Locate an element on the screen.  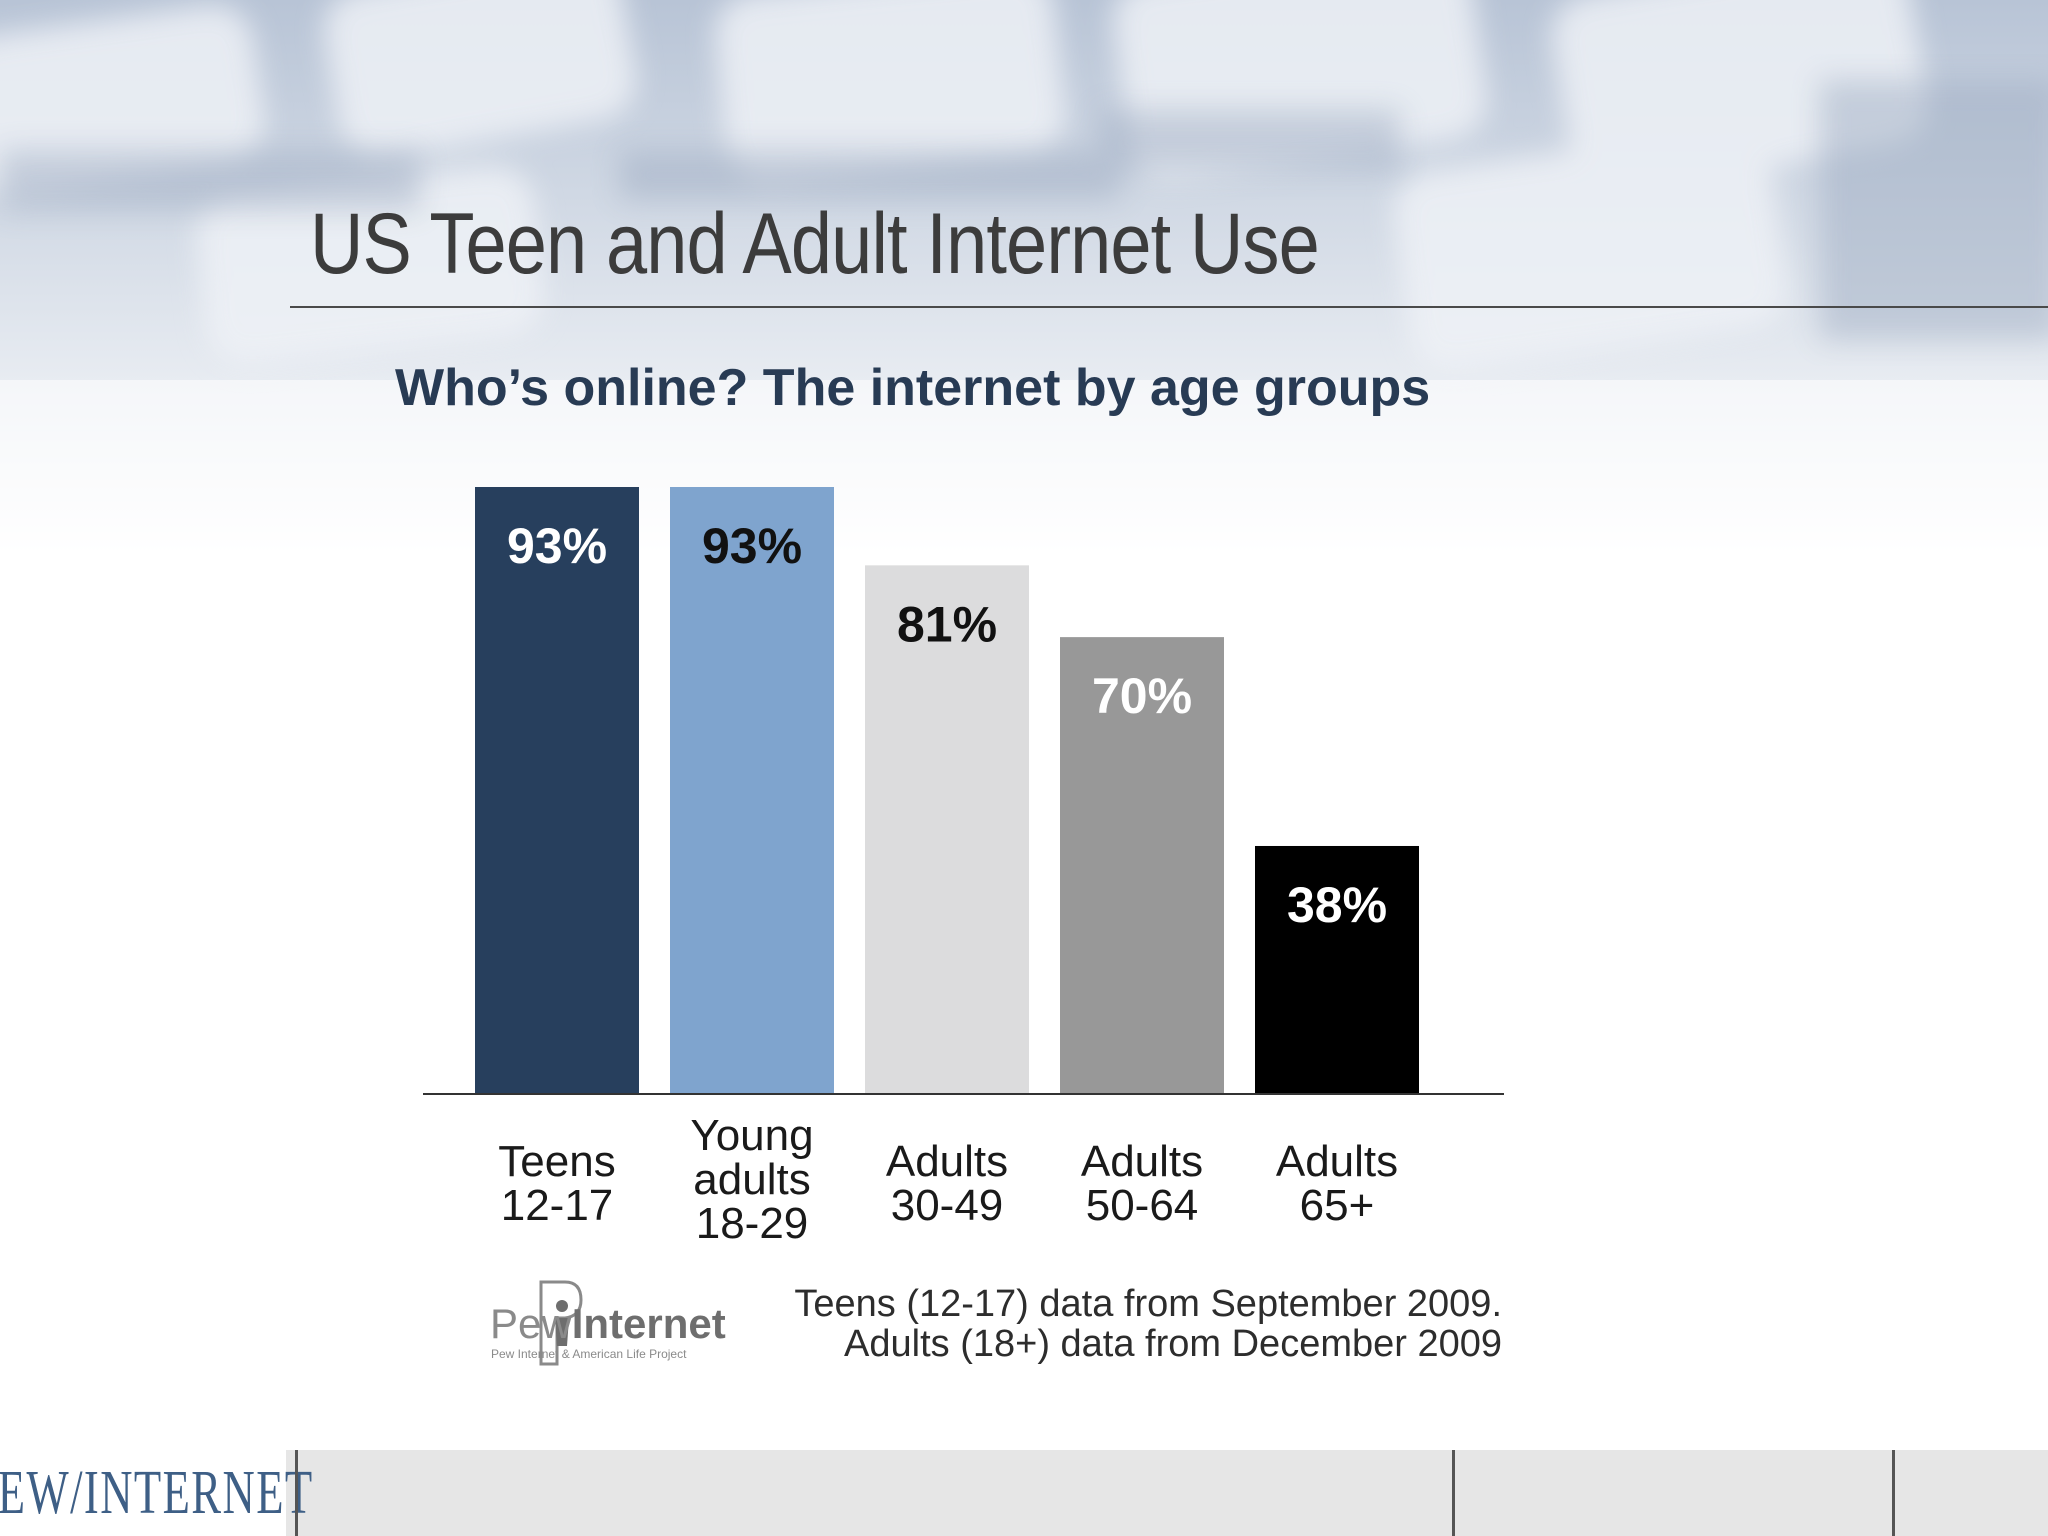
slide-title: US Teen and Adult Internet Use is located at coordinates (815, 244).